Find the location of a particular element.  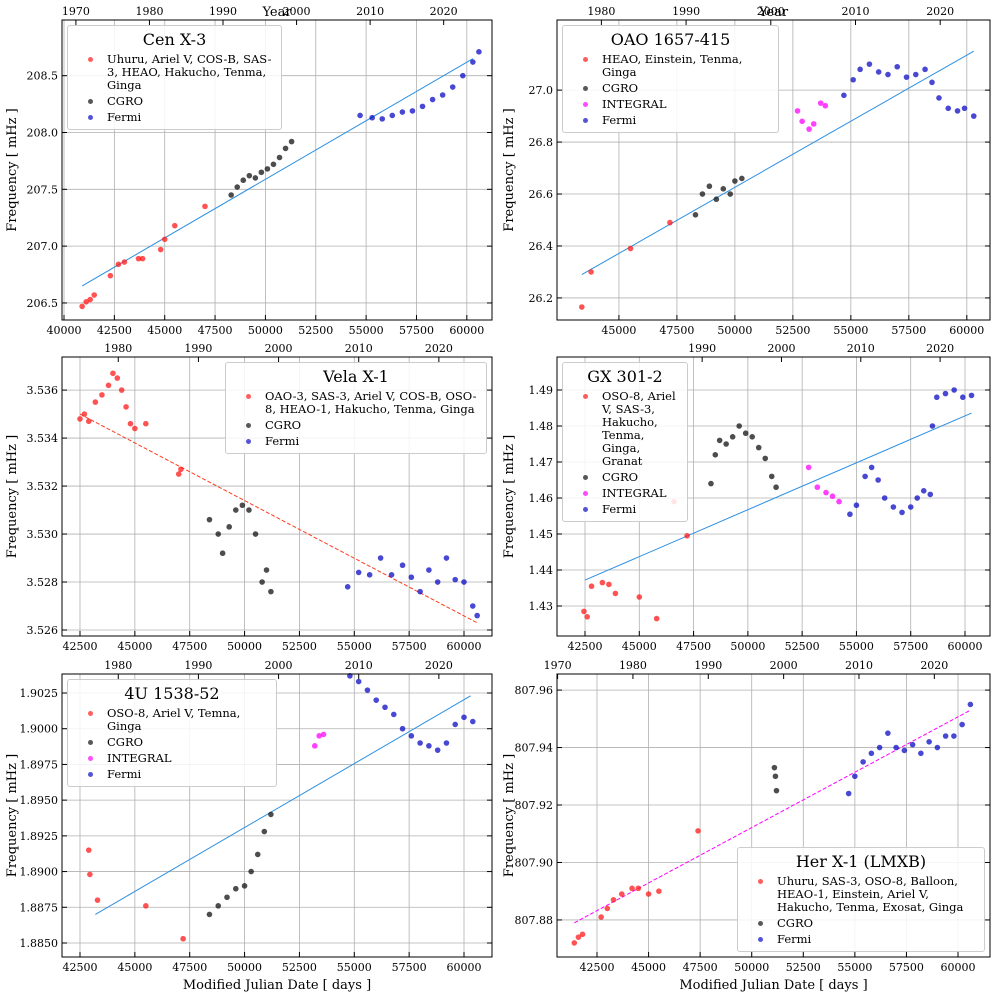

x-tick-label: 57500 is located at coordinates (409, 967).